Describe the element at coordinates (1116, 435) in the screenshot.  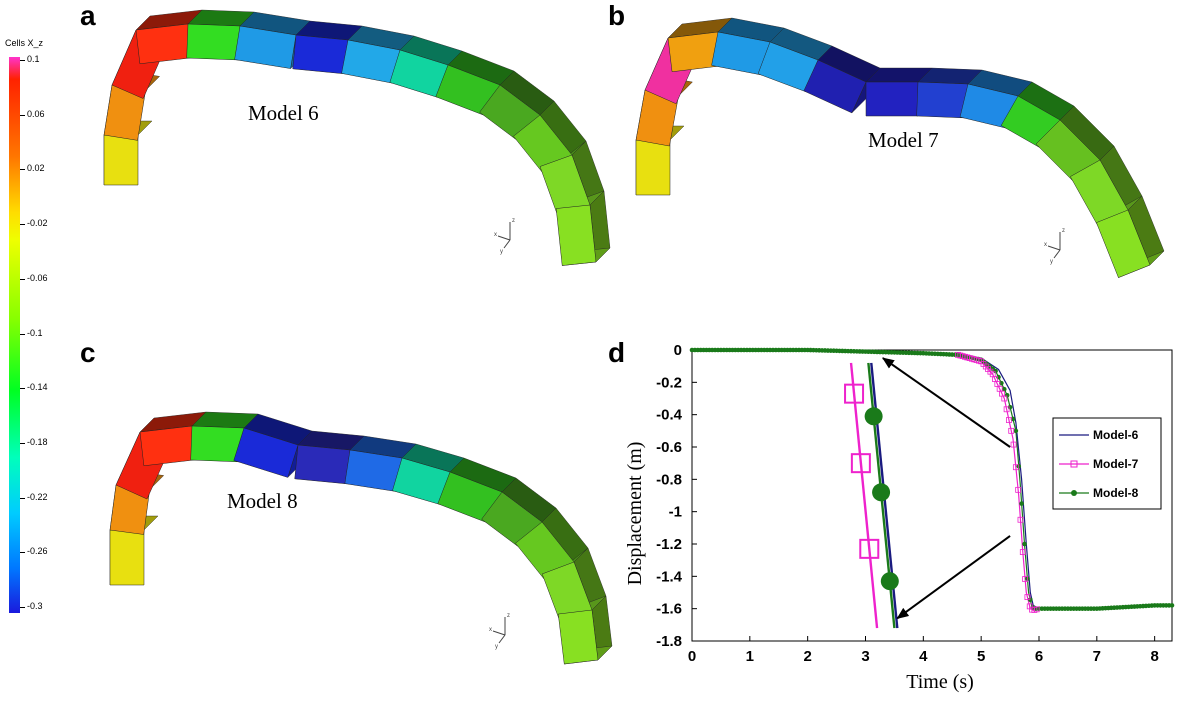
I see `legend-label-Model-6: Model-6` at that location.